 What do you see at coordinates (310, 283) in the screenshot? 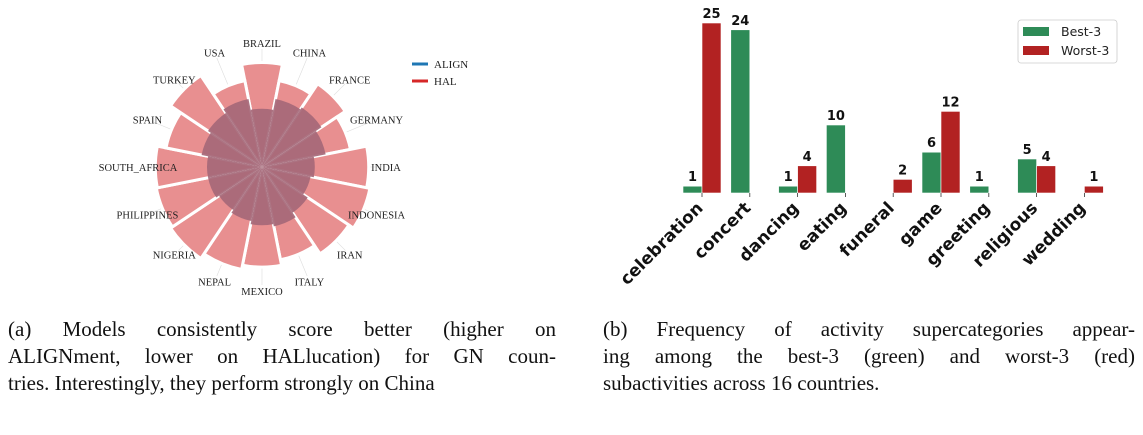
I see `country-label: ITALY` at bounding box center [310, 283].